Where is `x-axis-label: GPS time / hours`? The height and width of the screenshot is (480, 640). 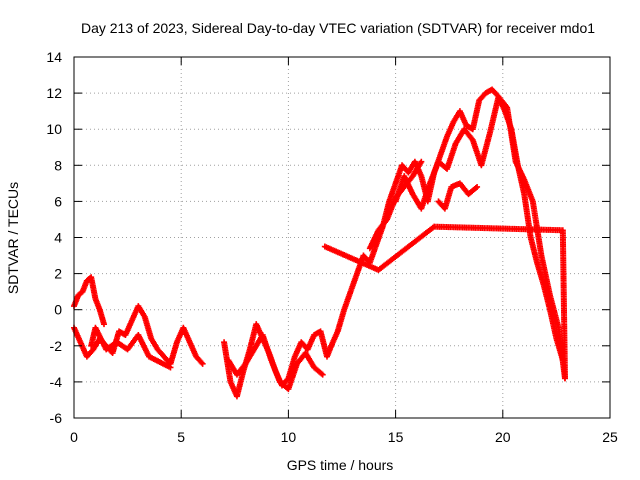 x-axis-label: GPS time / hours is located at coordinates (340, 465).